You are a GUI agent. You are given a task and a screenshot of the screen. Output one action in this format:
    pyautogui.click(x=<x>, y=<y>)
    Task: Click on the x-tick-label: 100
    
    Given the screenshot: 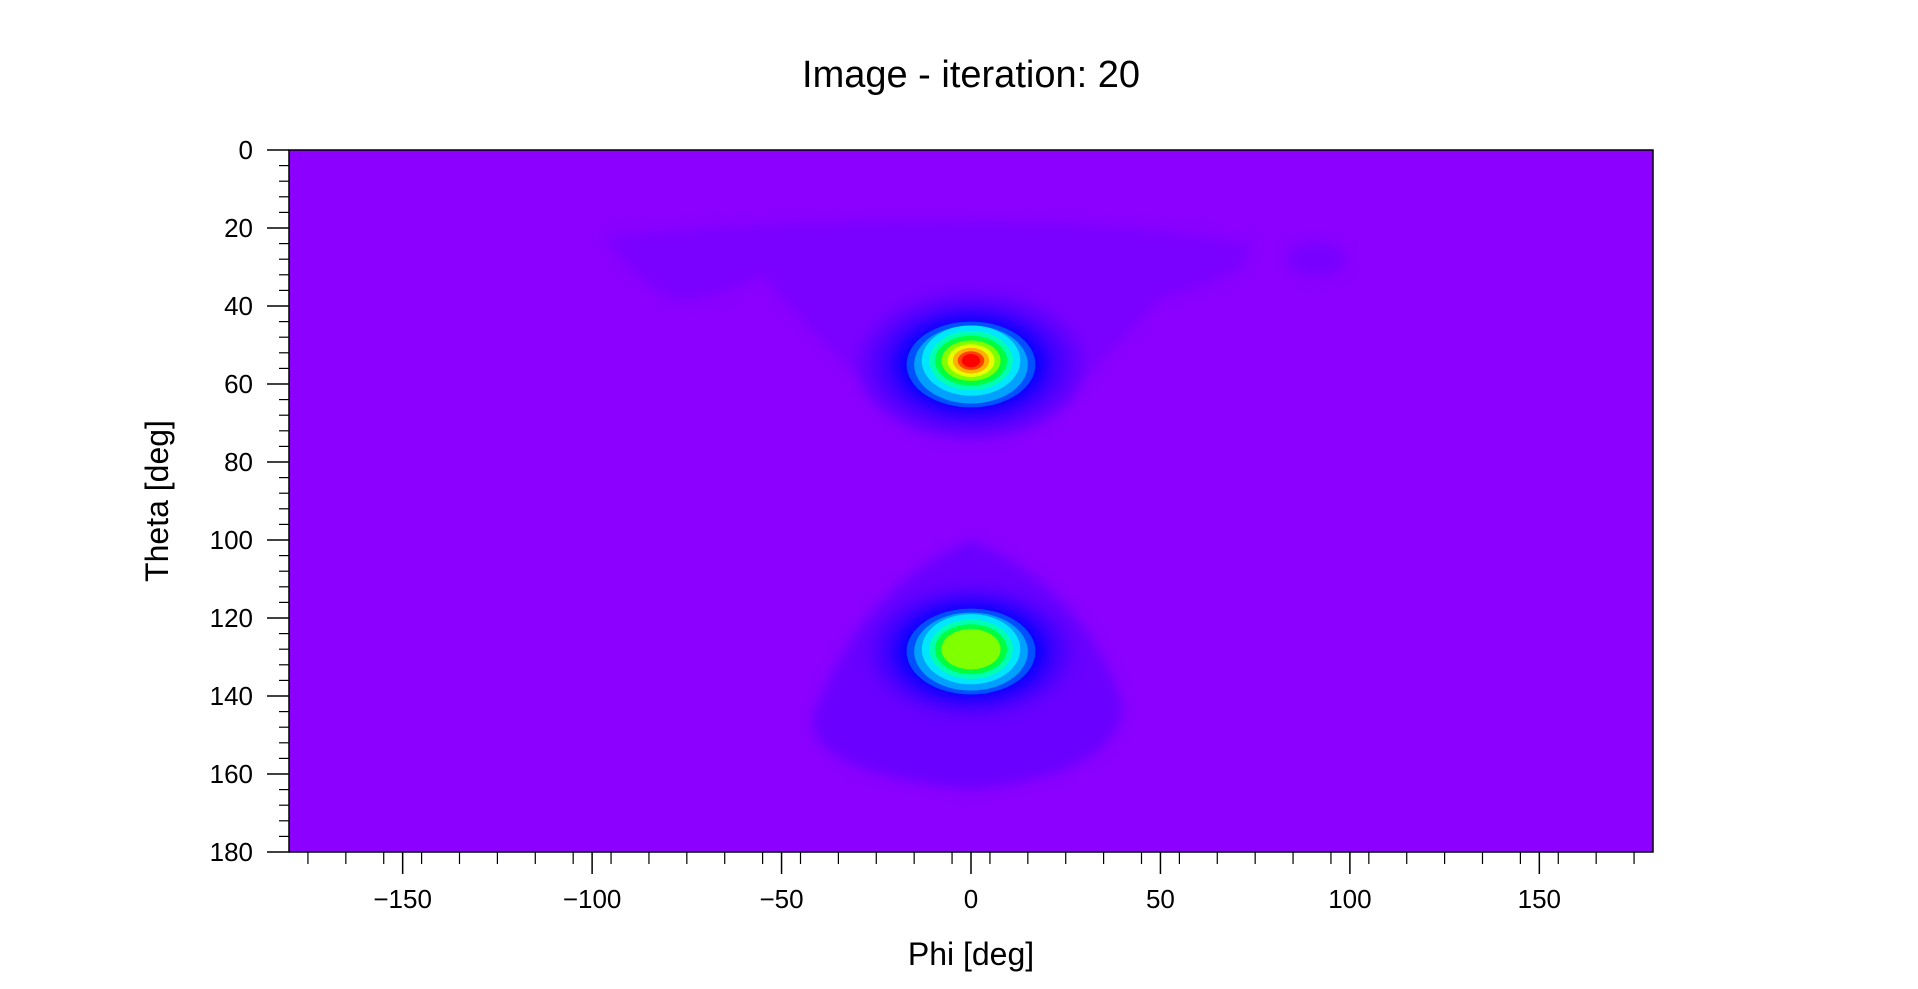 What is the action you would take?
    pyautogui.click(x=1349, y=899)
    